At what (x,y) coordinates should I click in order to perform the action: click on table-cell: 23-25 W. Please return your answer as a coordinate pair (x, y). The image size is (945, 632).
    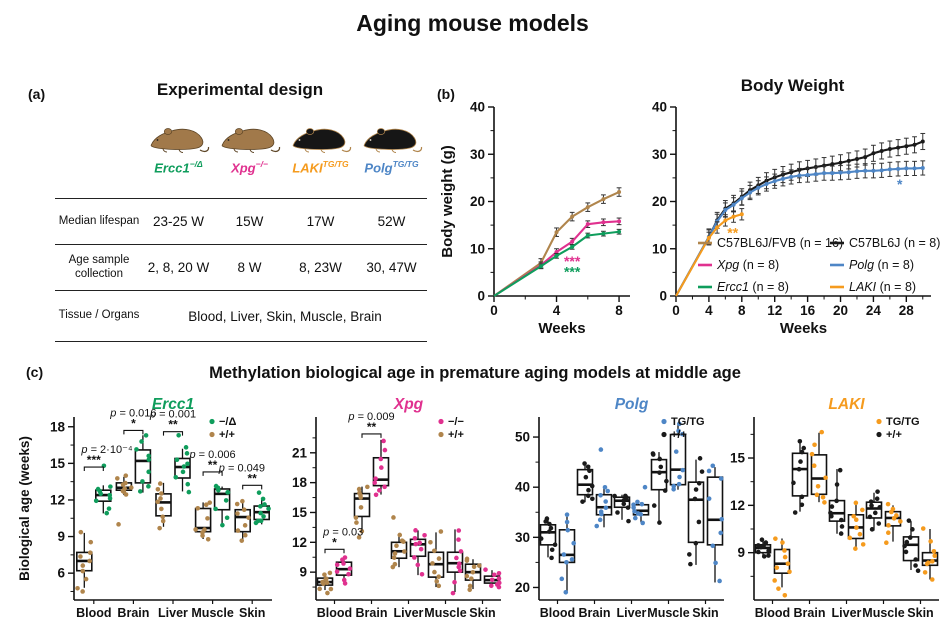
    Looking at the image, I should click on (178, 221).